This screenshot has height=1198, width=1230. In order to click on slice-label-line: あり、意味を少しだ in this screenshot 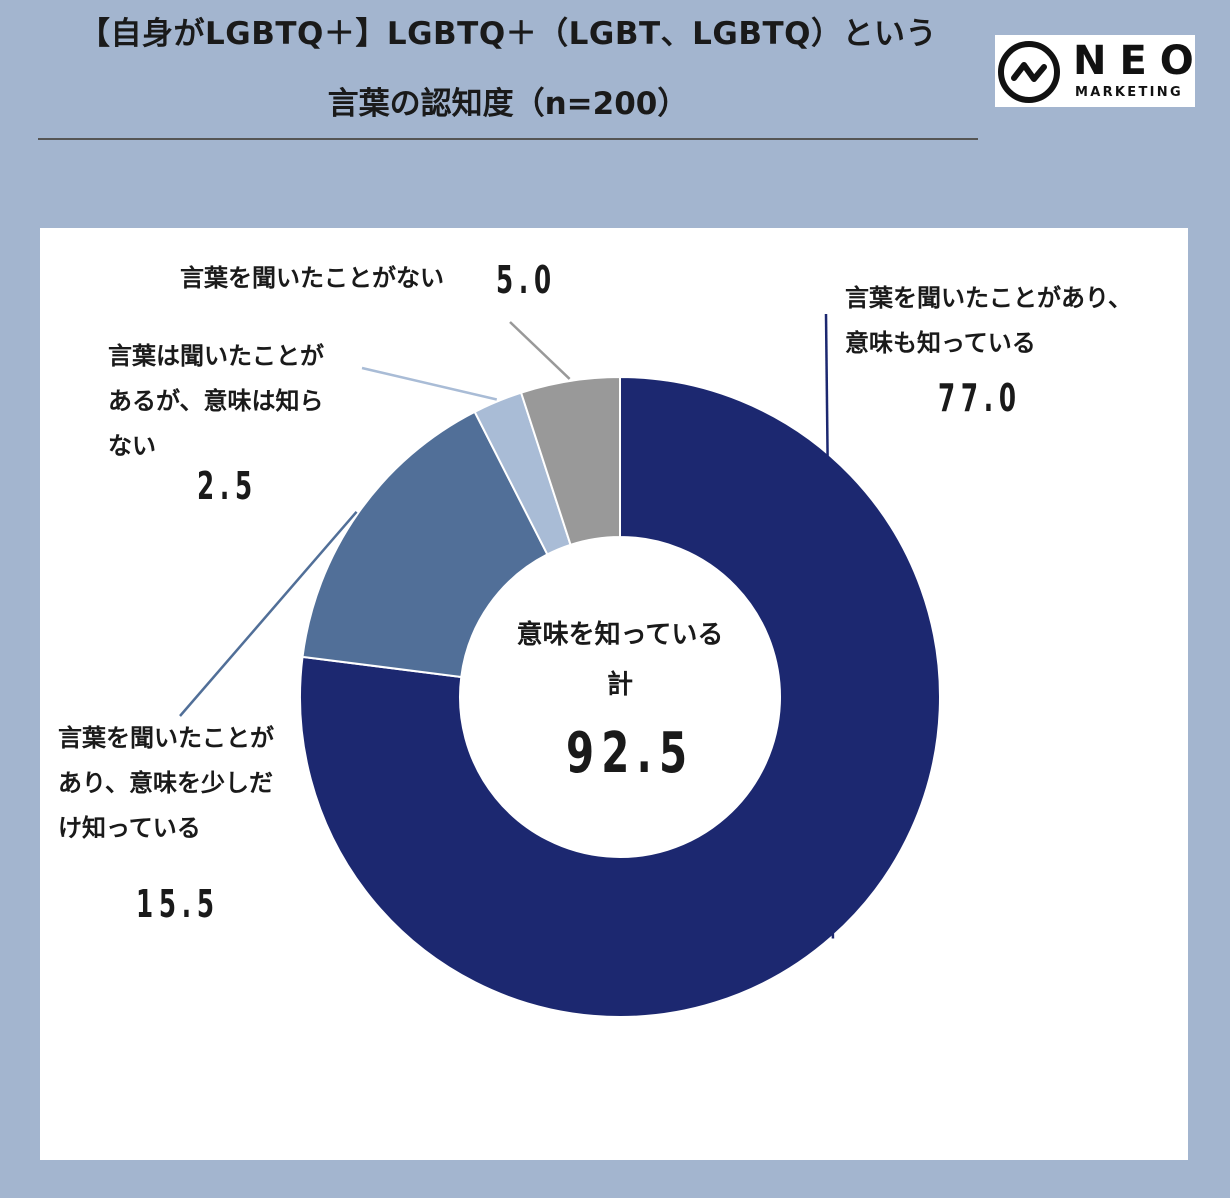, I will do `click(166, 783)`.